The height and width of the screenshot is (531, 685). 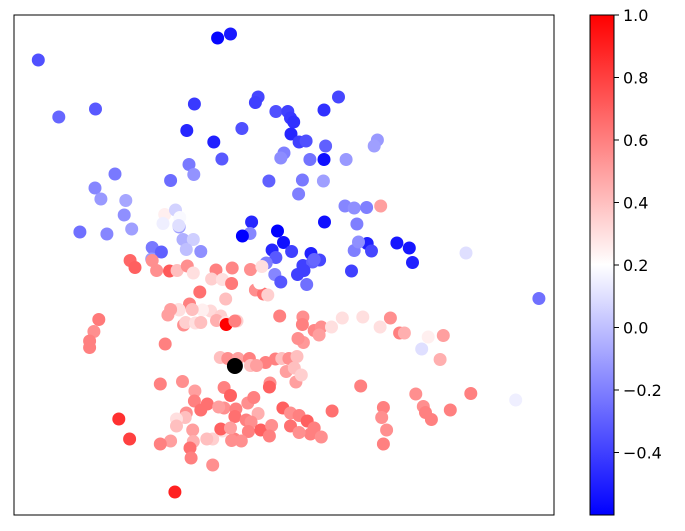 What do you see at coordinates (642, 390) in the screenshot?
I see `colorbar-tick-label: −0.2` at bounding box center [642, 390].